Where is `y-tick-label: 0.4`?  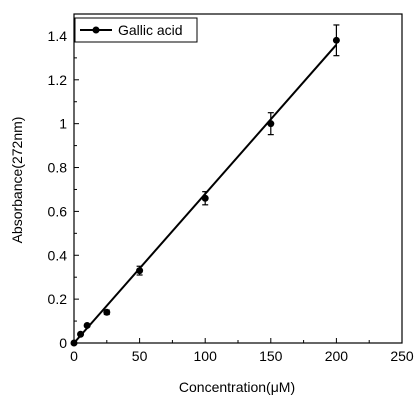 y-tick-label: 0.4 is located at coordinates (58, 255).